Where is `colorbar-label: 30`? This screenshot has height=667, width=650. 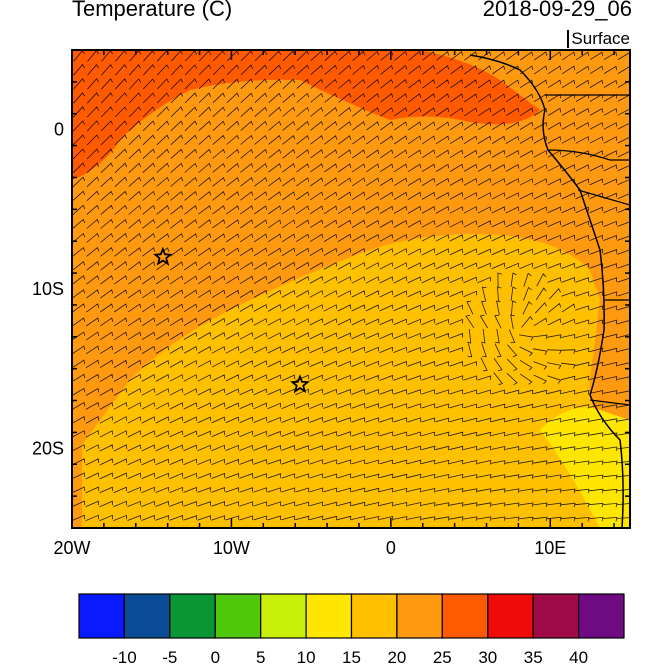
colorbar-label: 30 is located at coordinates (487, 657).